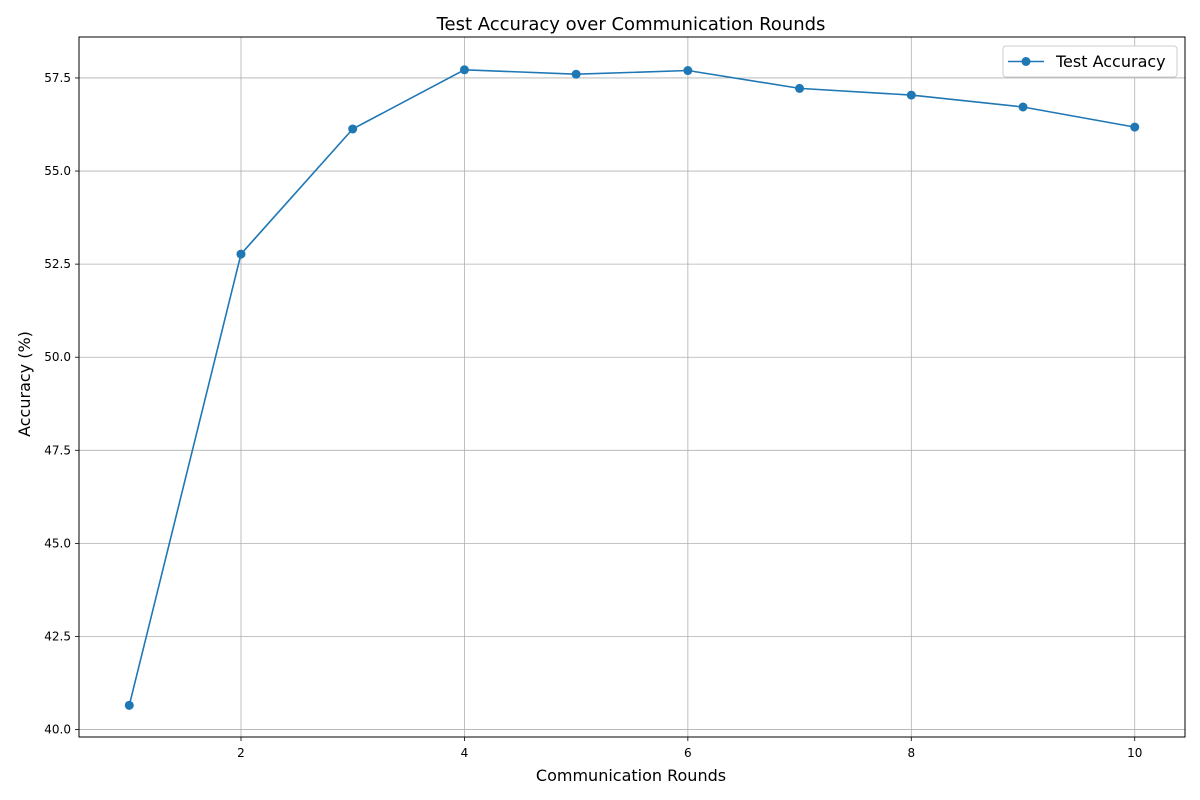 The width and height of the screenshot is (1200, 800). Describe the element at coordinates (57, 543) in the screenshot. I see `y-tick-label: 45.0` at that location.